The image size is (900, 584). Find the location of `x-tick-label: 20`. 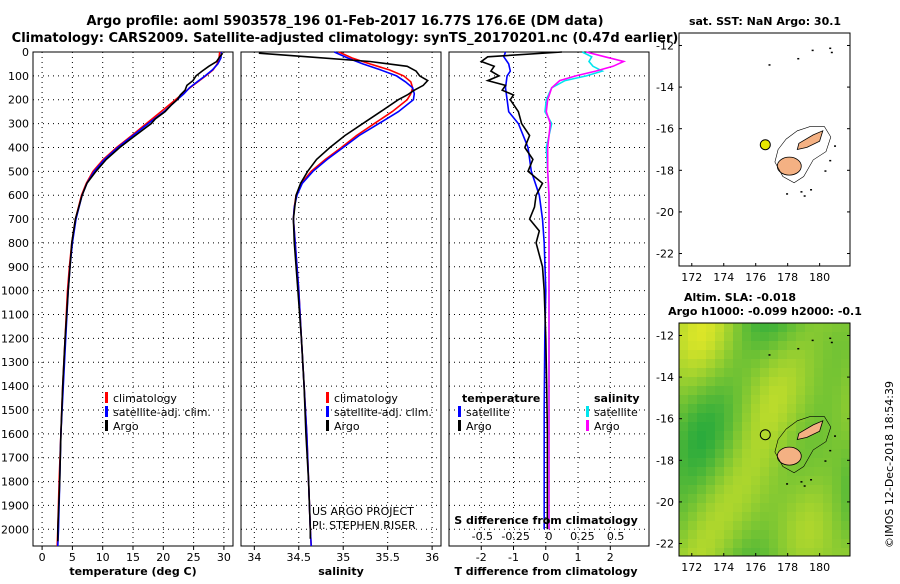

x-tick-label: 20 is located at coordinates (163, 557).